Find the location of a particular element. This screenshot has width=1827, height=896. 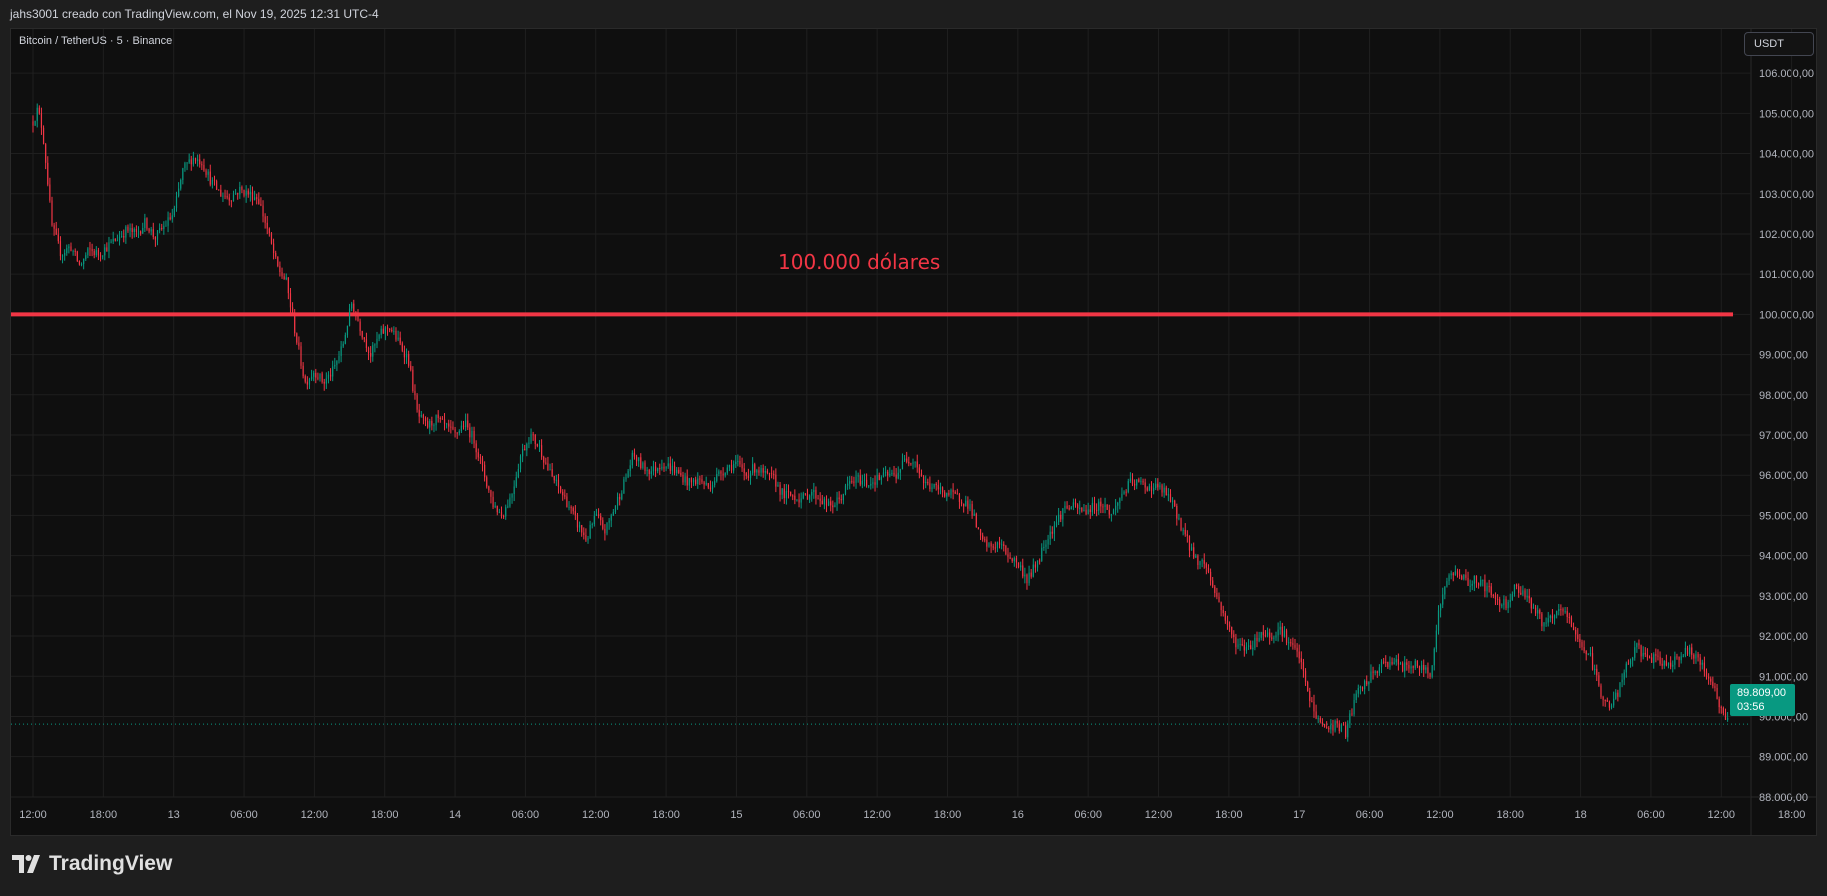

last-price-value: 89.809,00 is located at coordinates (1761, 693).